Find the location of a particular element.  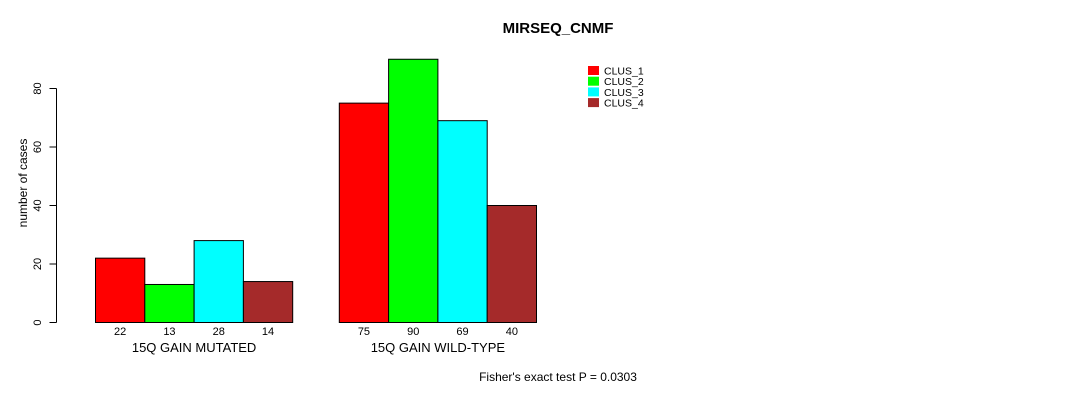

bar-value-label: 13 is located at coordinates (169, 332).